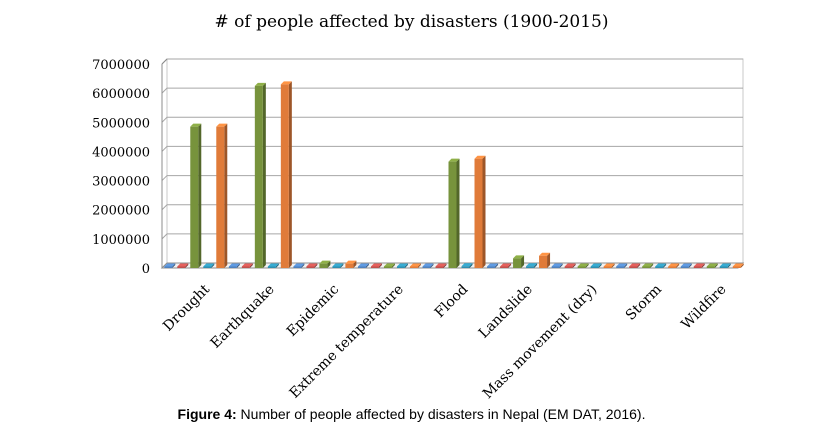 The width and height of the screenshot is (823, 432). I want to click on y-tick-label: 0, so click(146, 269).